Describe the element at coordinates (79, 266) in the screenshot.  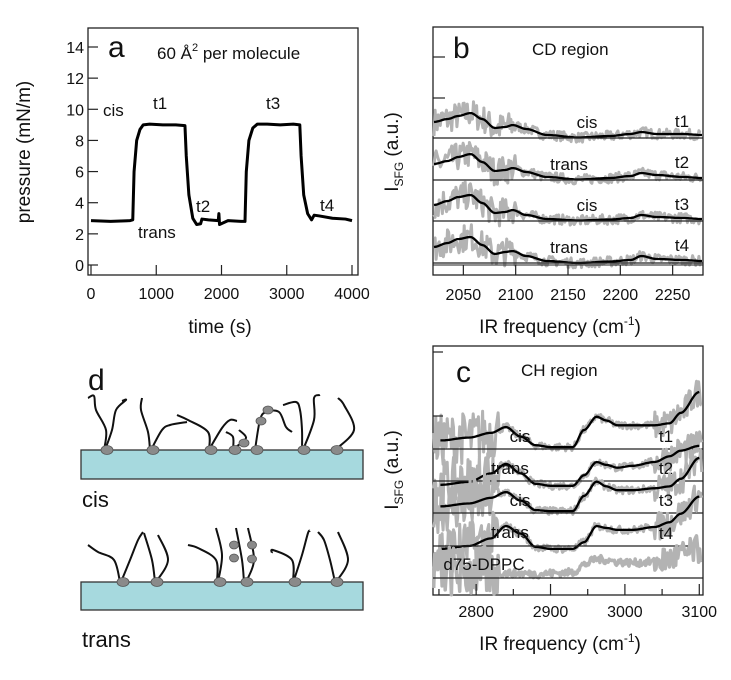
I see `y-tick-label: 0` at that location.